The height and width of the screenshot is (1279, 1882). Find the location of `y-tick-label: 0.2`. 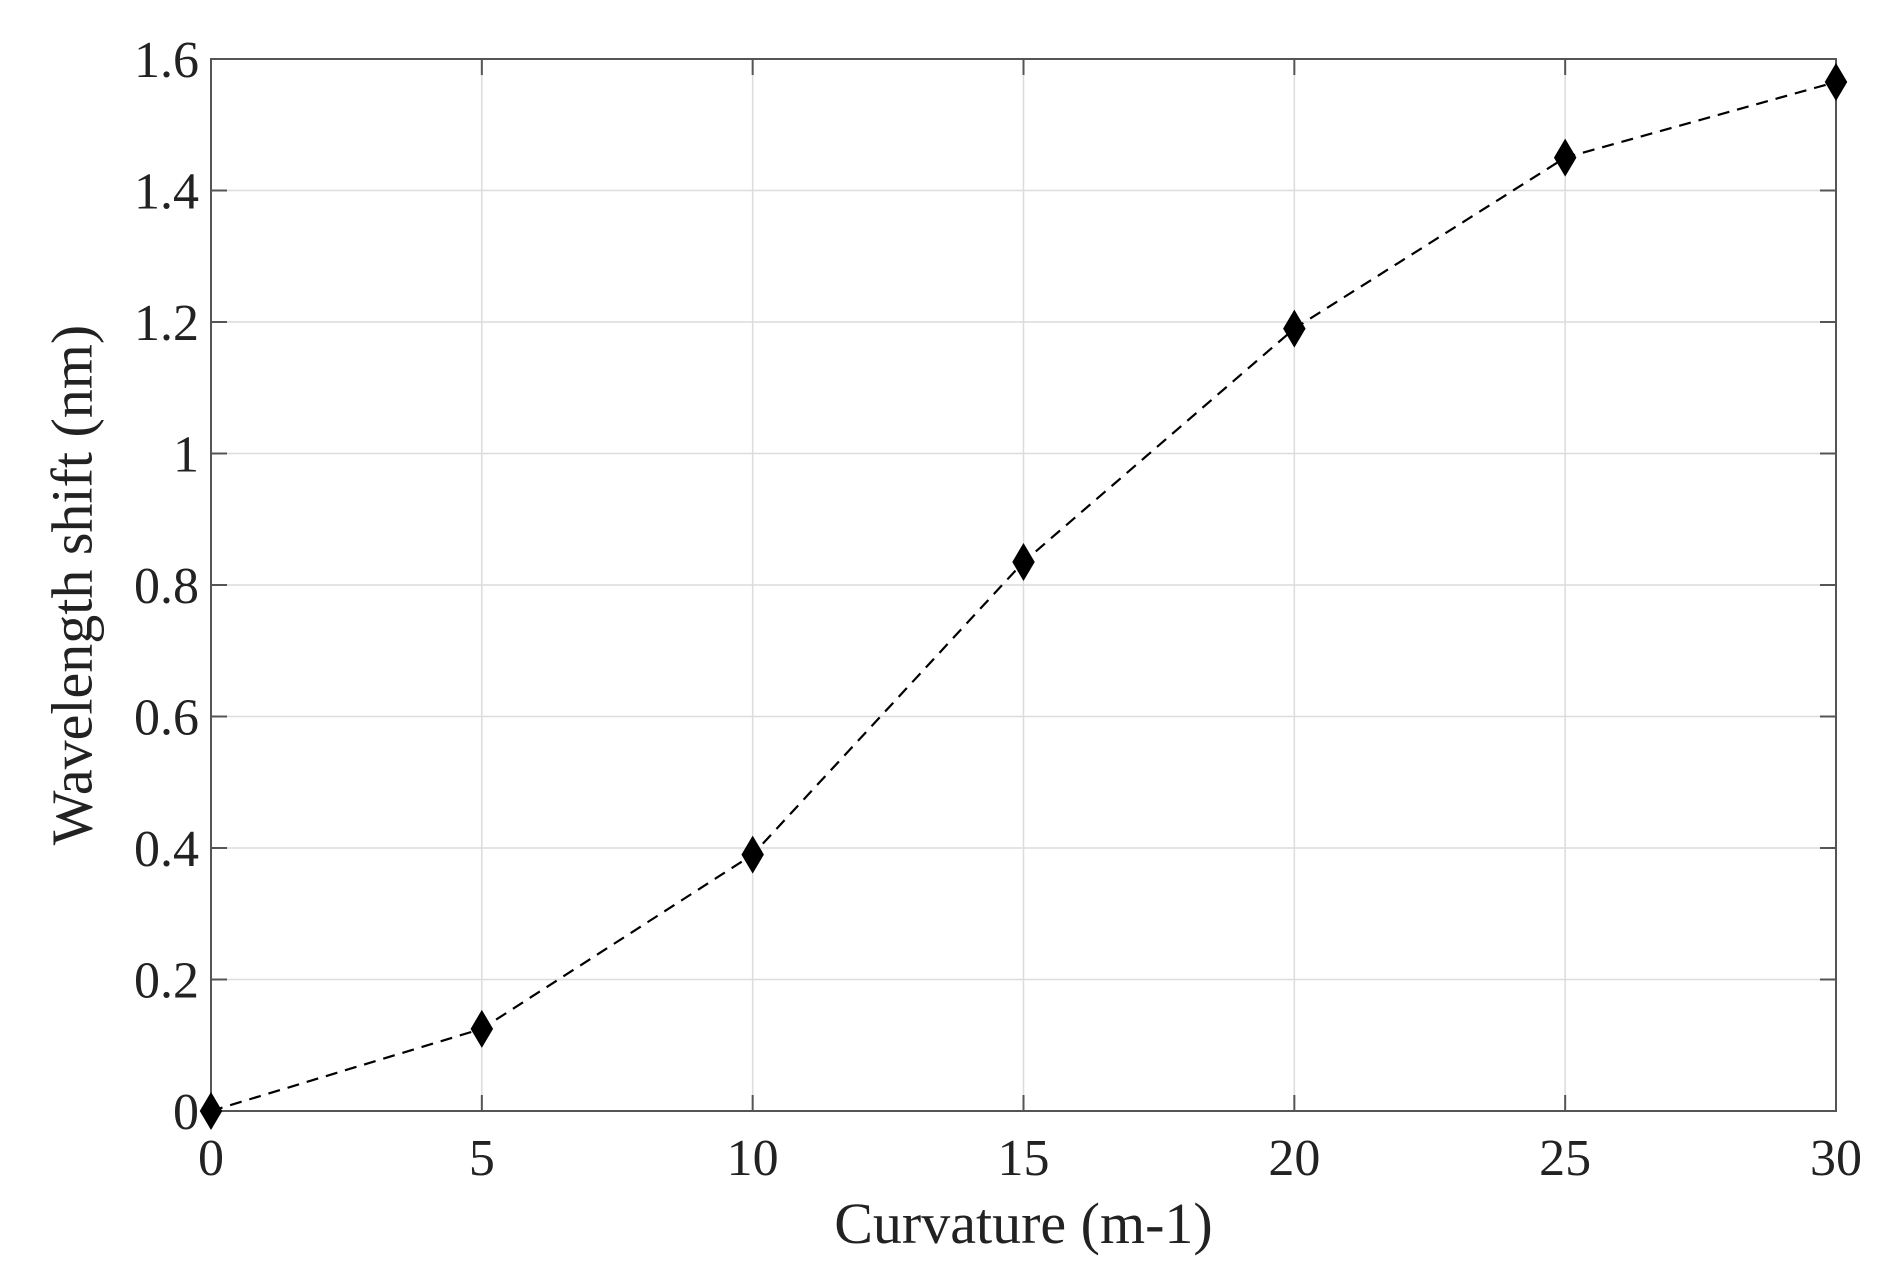

y-tick-label: 0.2 is located at coordinates (166, 981).